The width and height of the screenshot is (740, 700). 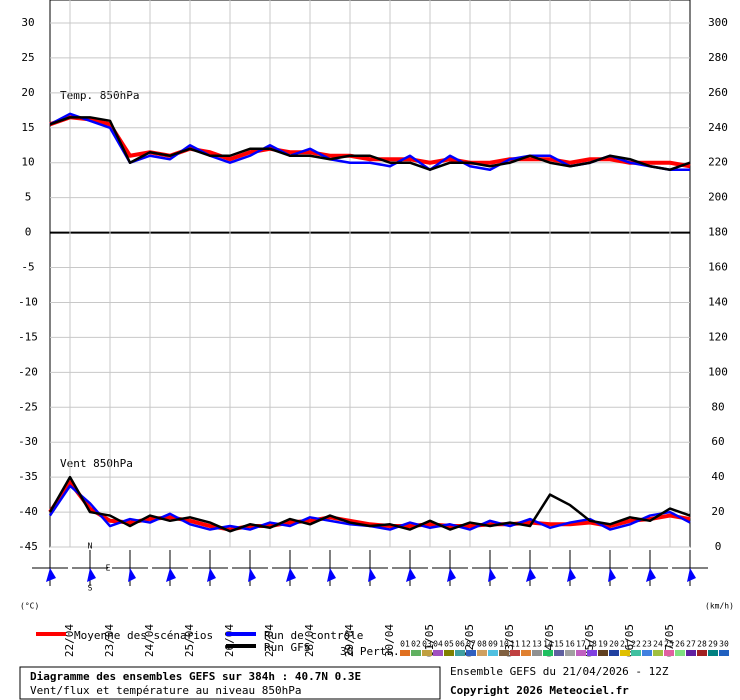 I want to click on perturbation-label: 07, so click(x=471, y=644).